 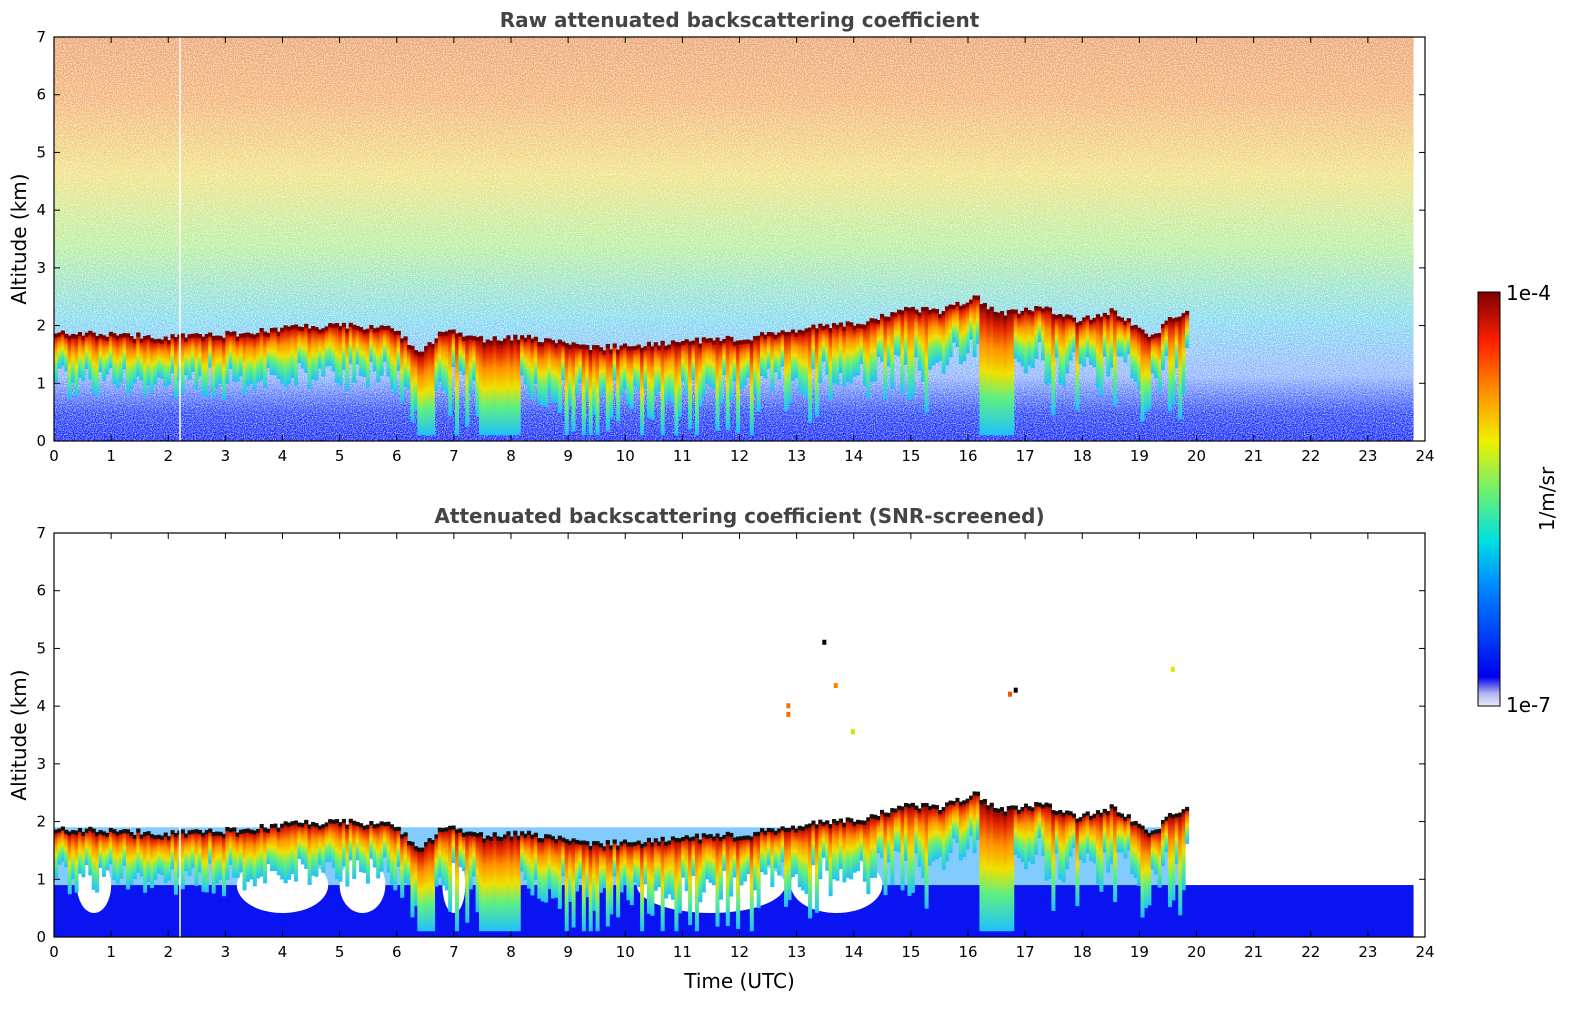 I want to click on x-tick-label: 6, so click(x=397, y=952).